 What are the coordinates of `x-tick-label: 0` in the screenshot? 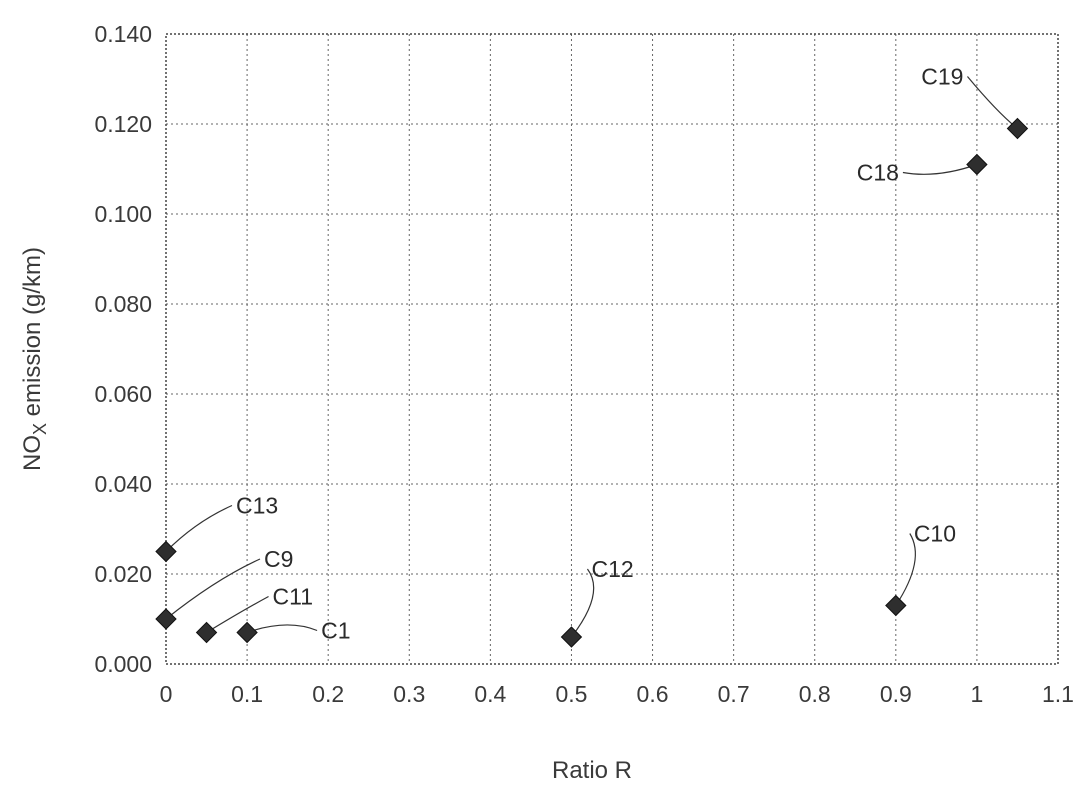 It's located at (166, 694).